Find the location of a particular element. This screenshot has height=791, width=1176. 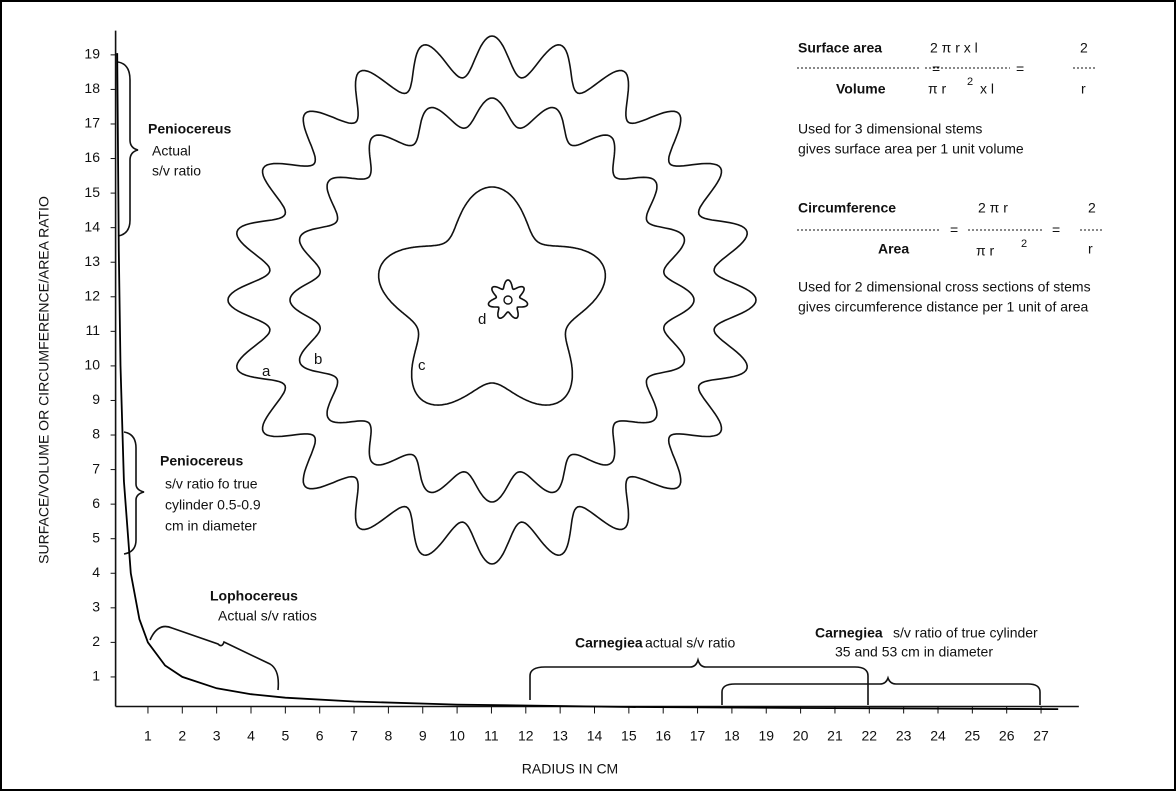

x-tick-label: 19 is located at coordinates (766, 736).